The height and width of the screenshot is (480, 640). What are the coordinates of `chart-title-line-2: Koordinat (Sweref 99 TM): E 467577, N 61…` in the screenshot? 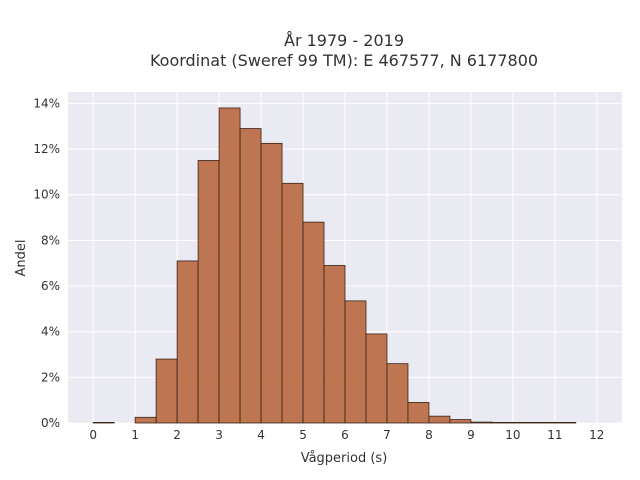 It's located at (344, 60).